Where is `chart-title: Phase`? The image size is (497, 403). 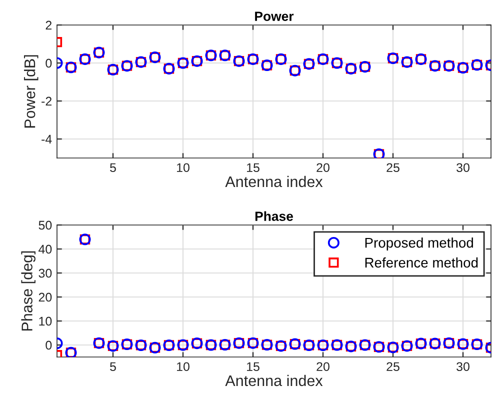
chart-title: Phase is located at coordinates (274, 216).